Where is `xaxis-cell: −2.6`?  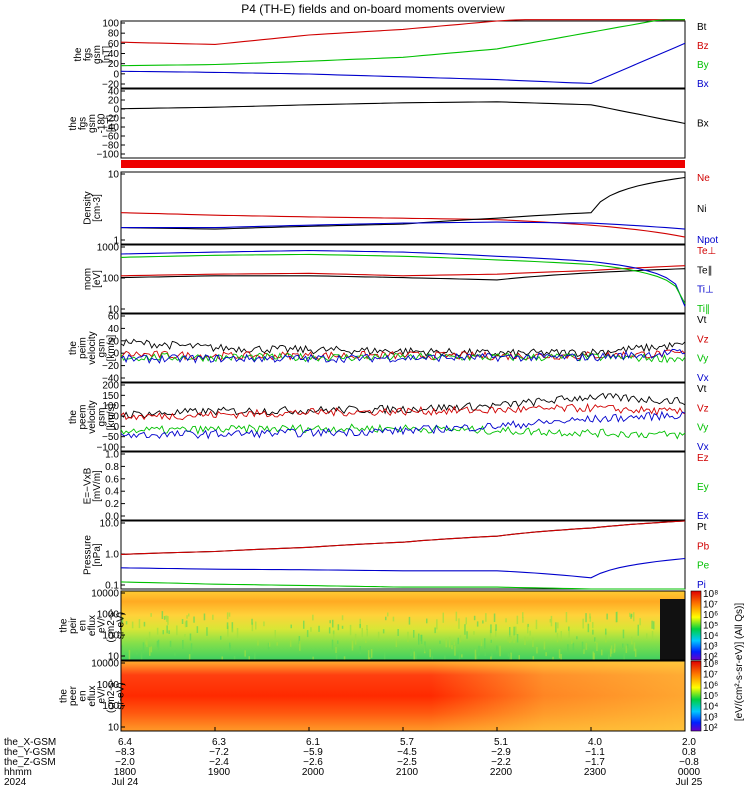
xaxis-cell: −2.6 is located at coordinates (313, 762).